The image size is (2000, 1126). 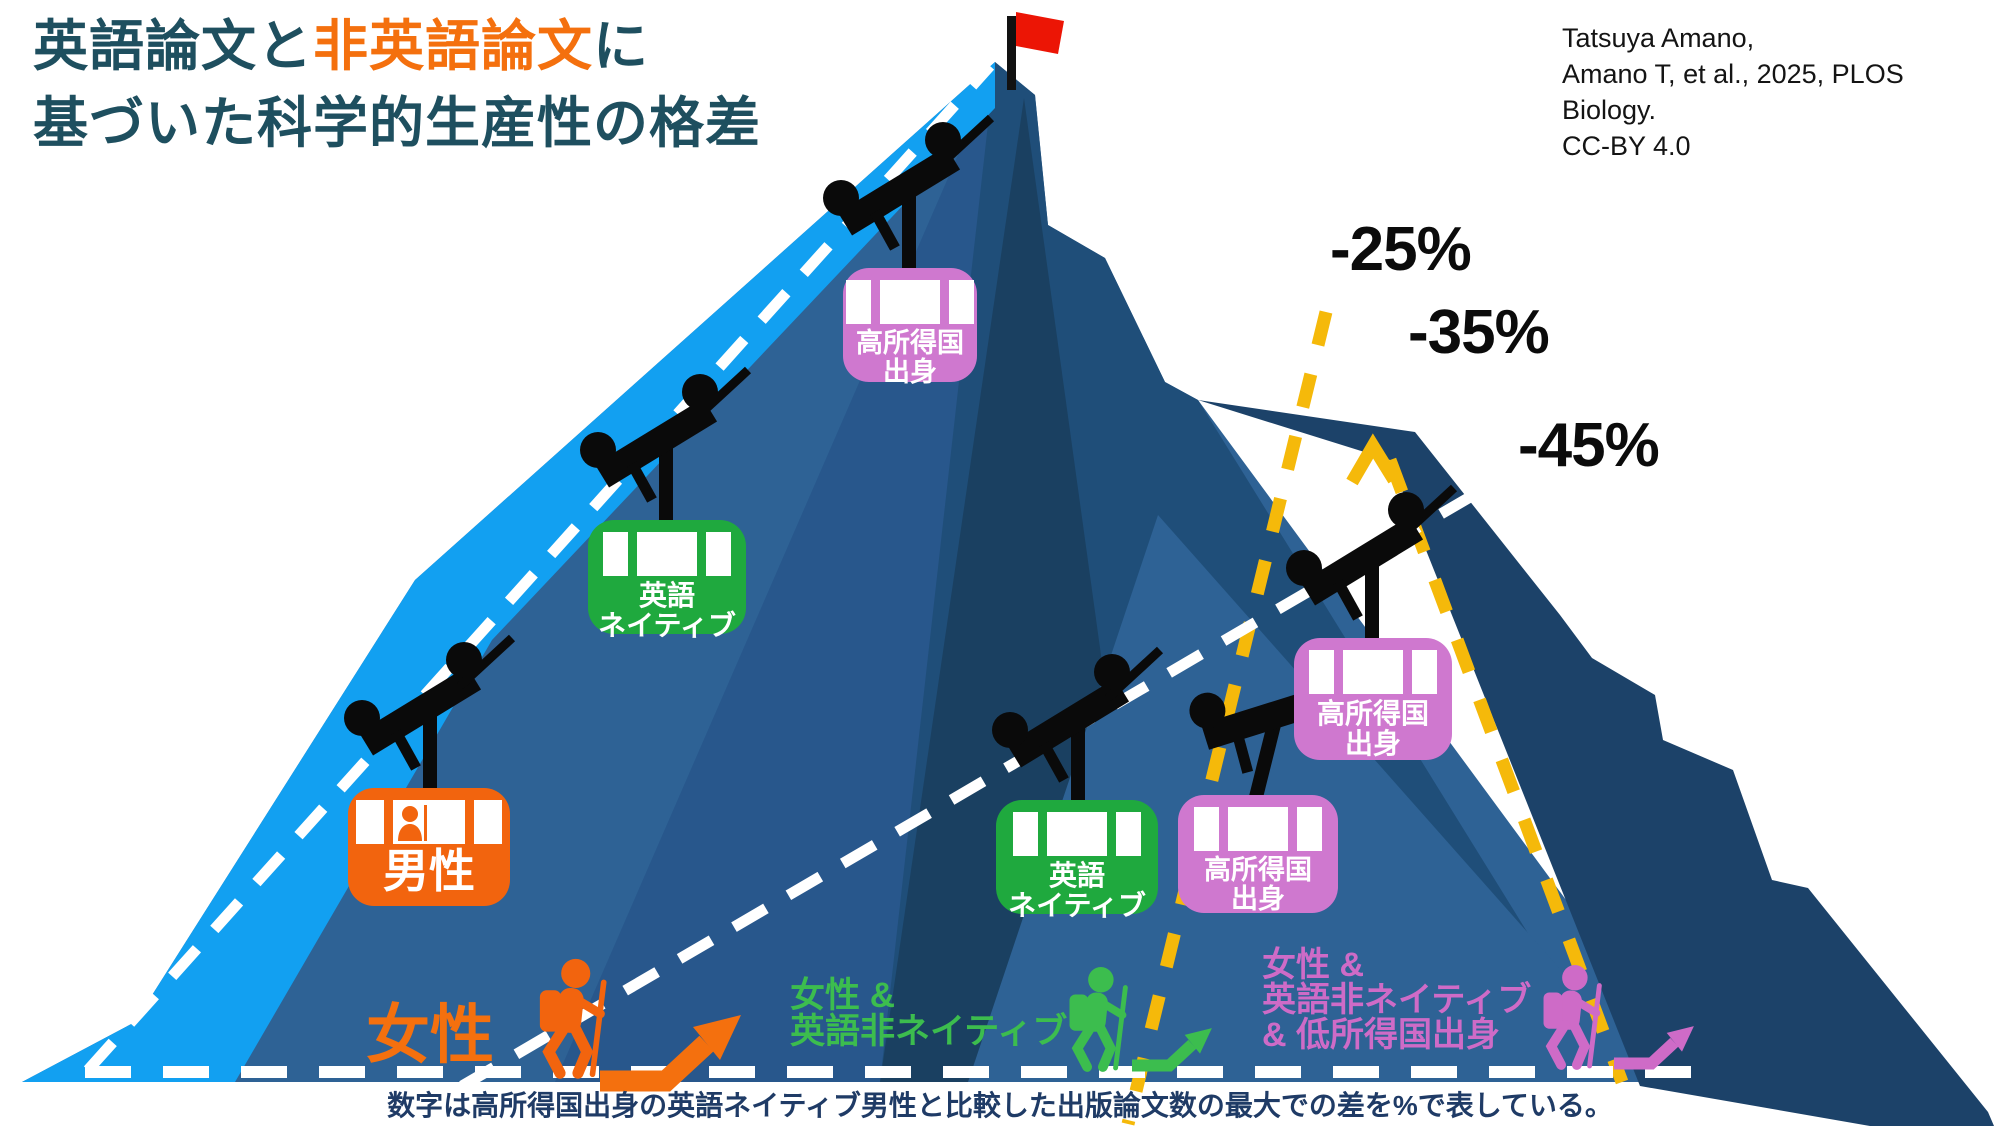 What do you see at coordinates (430, 1035) in the screenshot?
I see `group-label-female: 女性` at bounding box center [430, 1035].